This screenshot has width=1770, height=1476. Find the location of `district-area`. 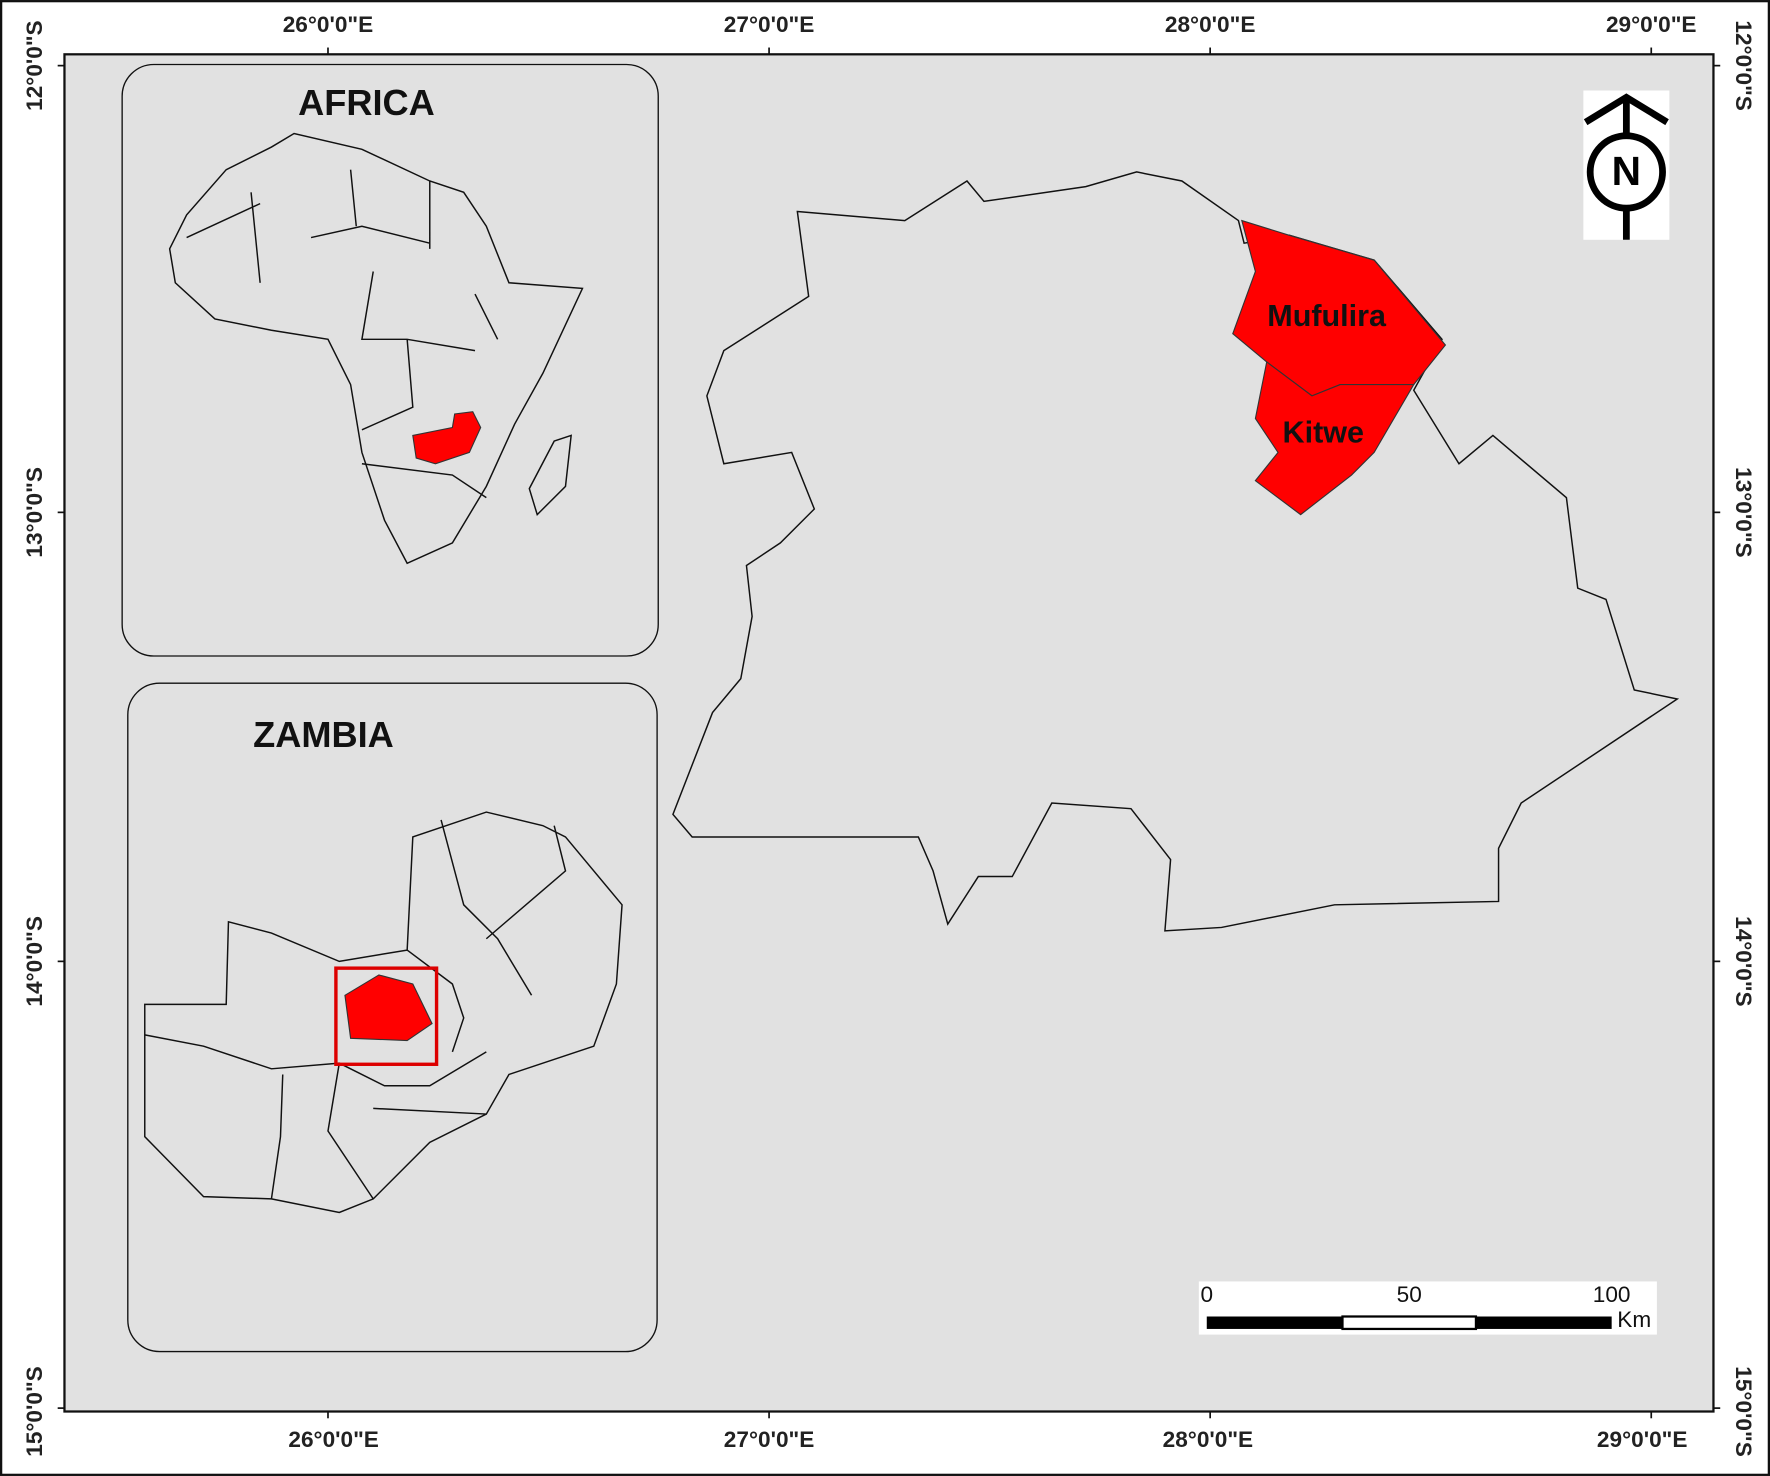

district-area is located at coordinates (1334, 438).